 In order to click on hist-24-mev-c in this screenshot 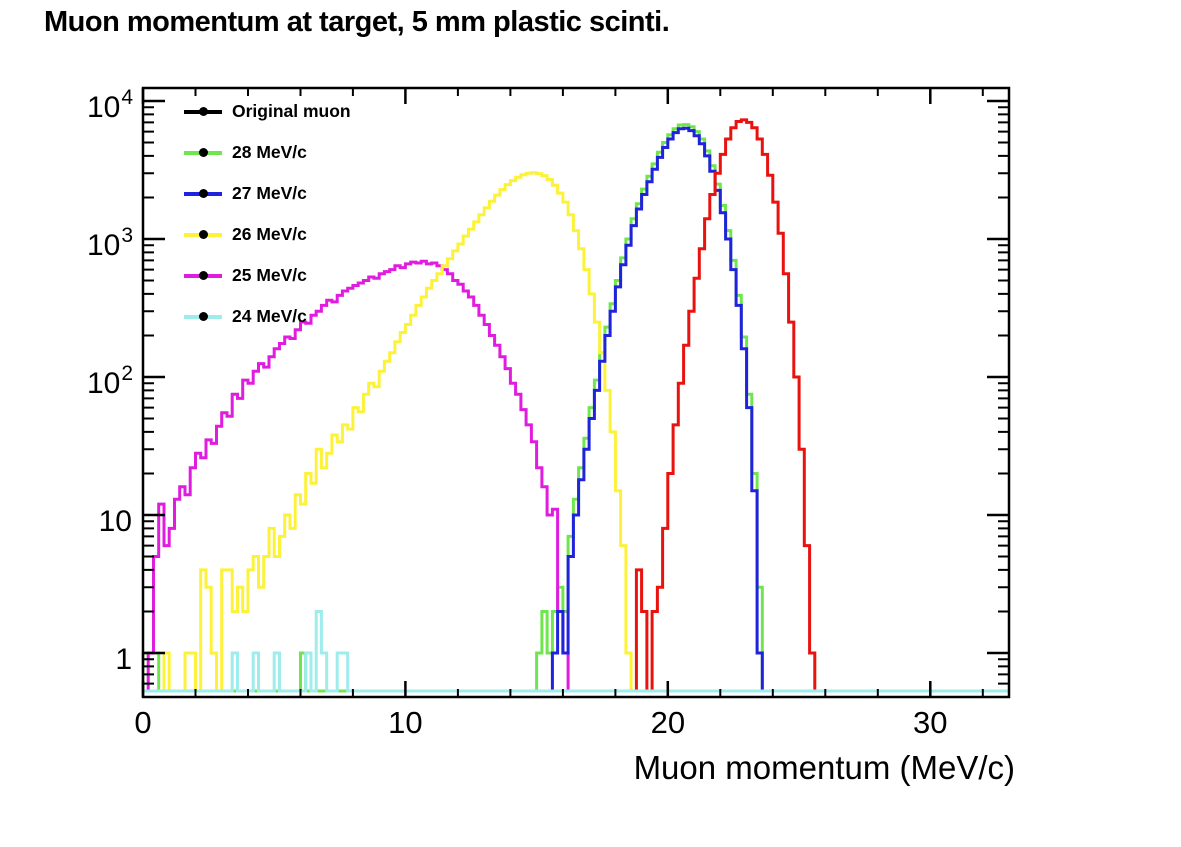, I will do `click(576, 651)`.